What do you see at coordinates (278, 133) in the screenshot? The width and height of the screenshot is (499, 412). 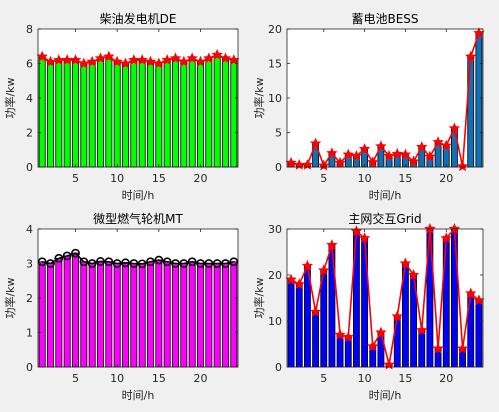 I see `y-tick-label: 5` at bounding box center [278, 133].